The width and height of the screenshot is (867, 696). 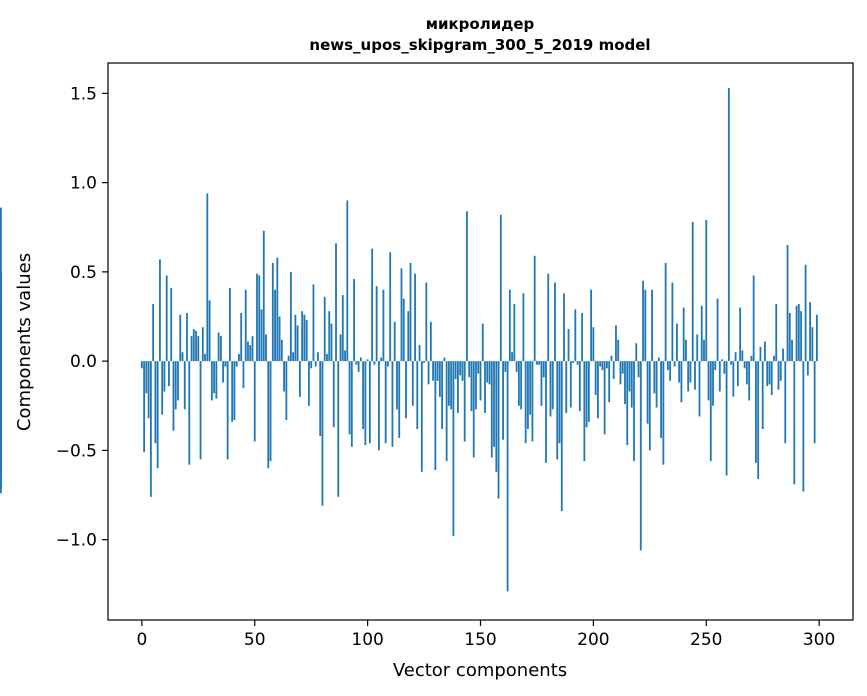 I want to click on y-tick-label: −0.5, so click(x=76, y=451).